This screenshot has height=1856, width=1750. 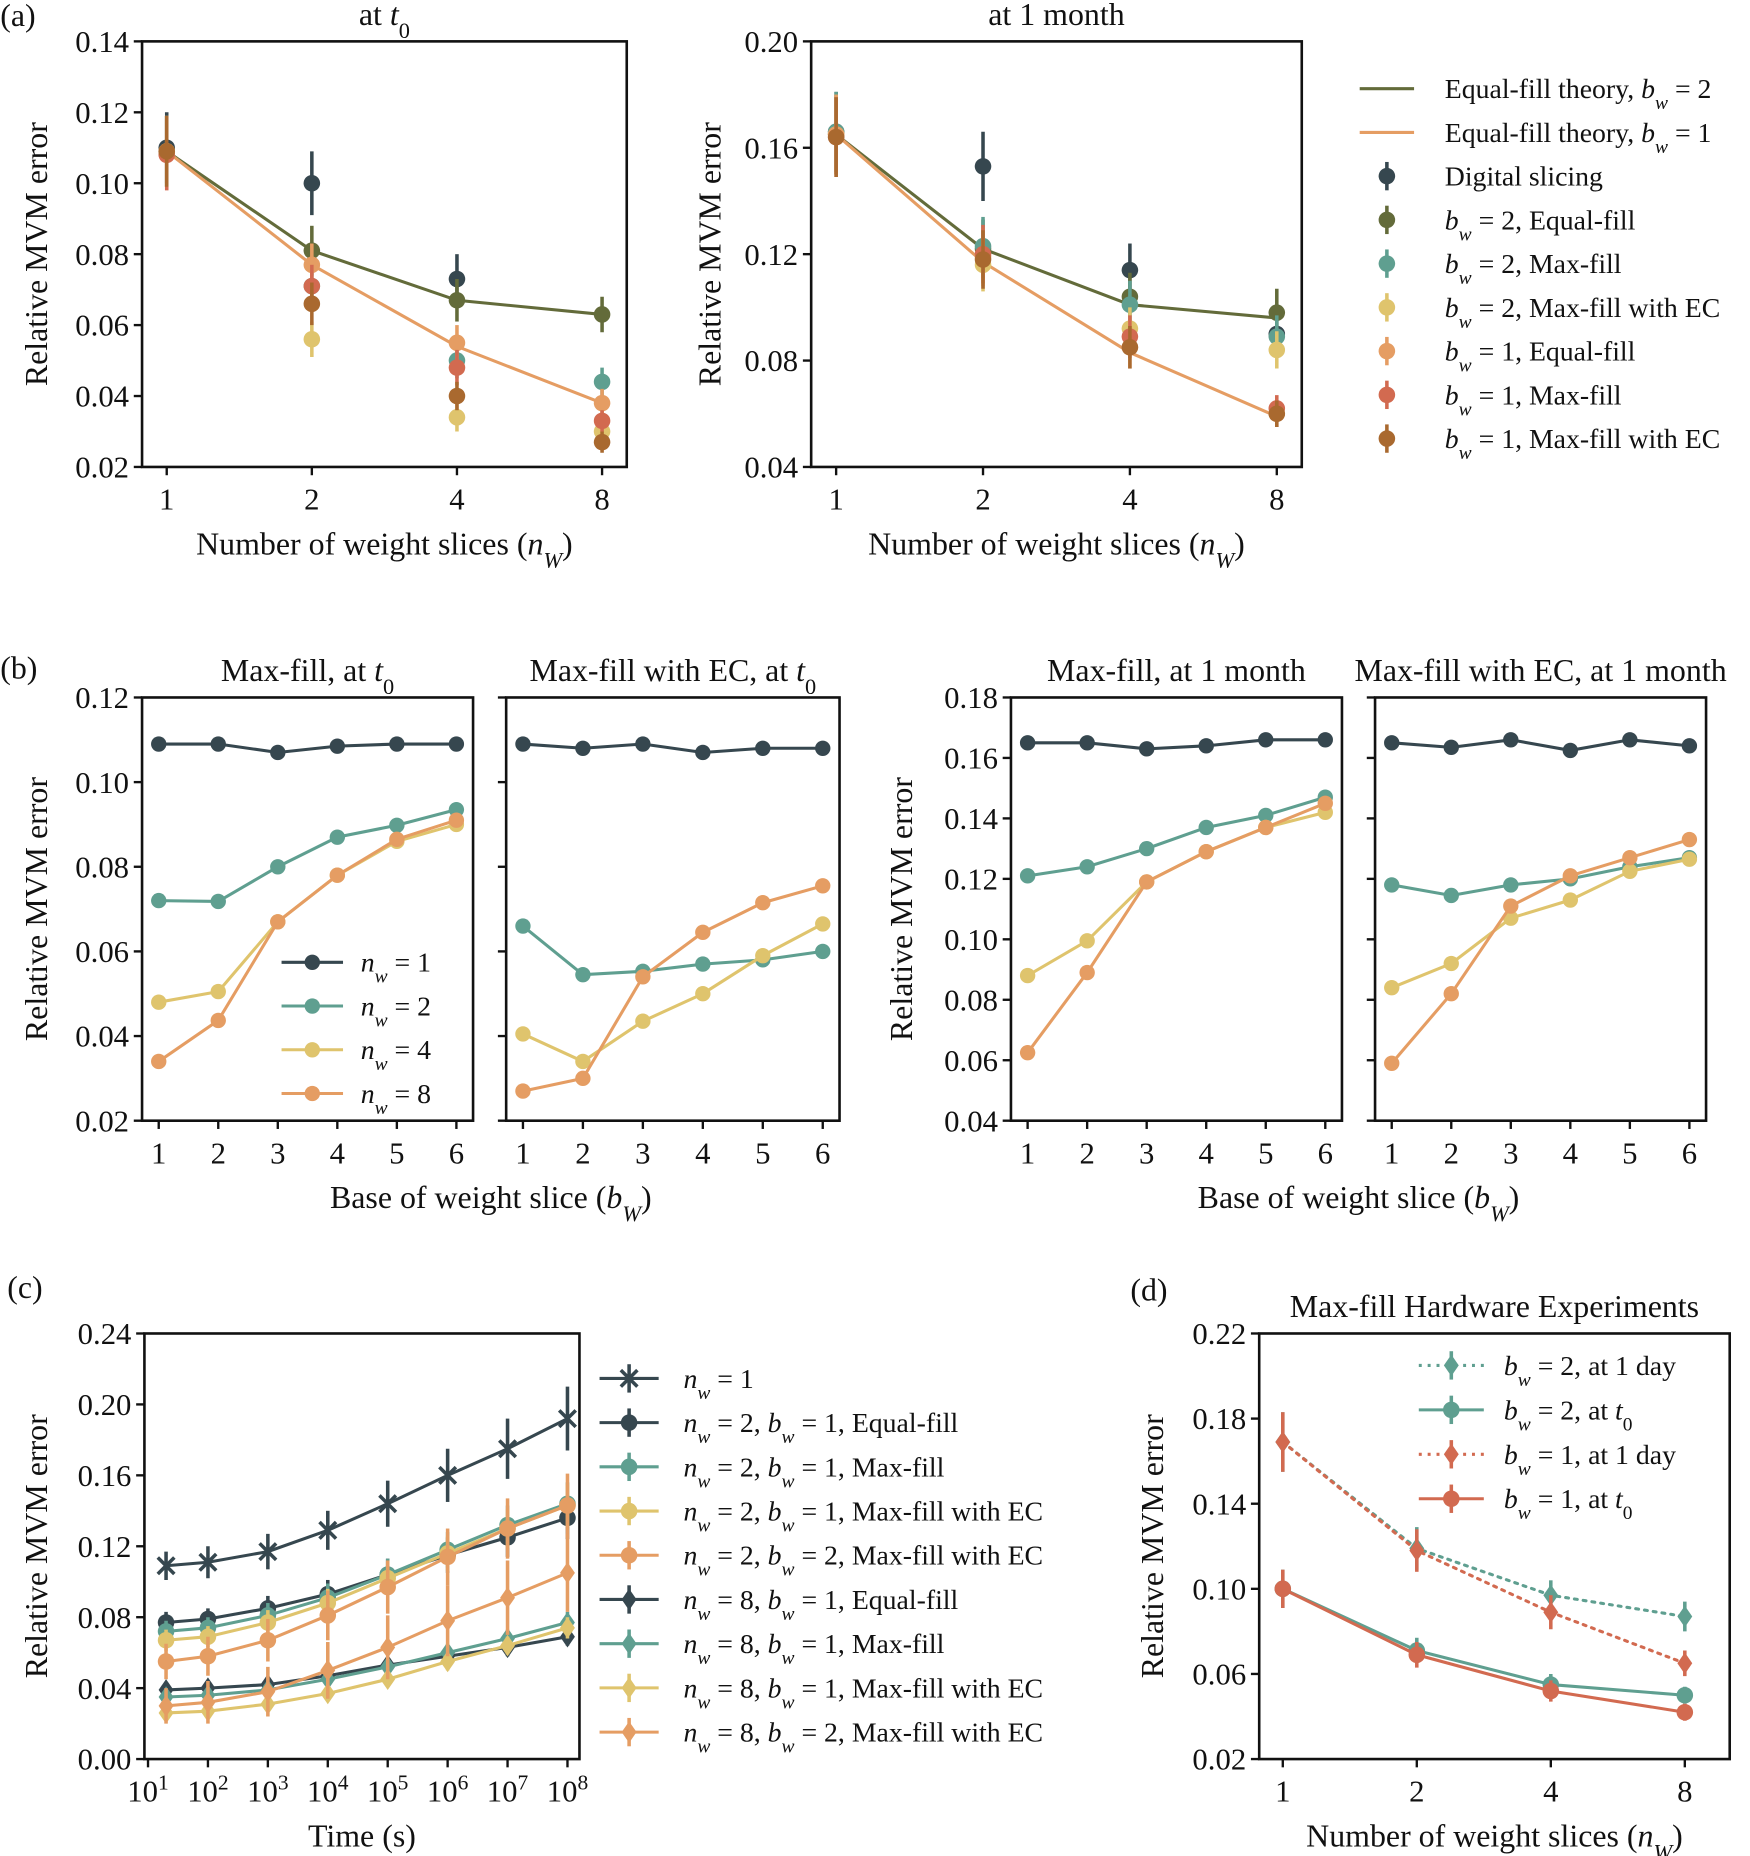 What do you see at coordinates (771, 255) in the screenshot?
I see `y-tick-label: 0.12` at bounding box center [771, 255].